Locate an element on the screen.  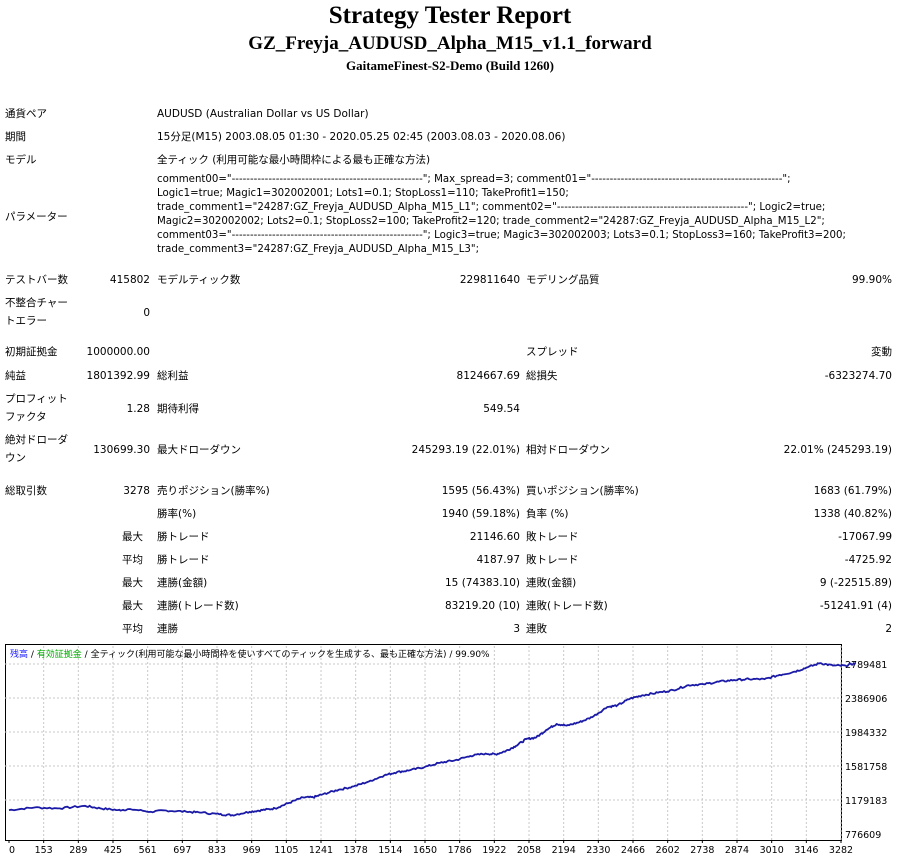
largest-loss-label: 敗トレード is located at coordinates (552, 537).